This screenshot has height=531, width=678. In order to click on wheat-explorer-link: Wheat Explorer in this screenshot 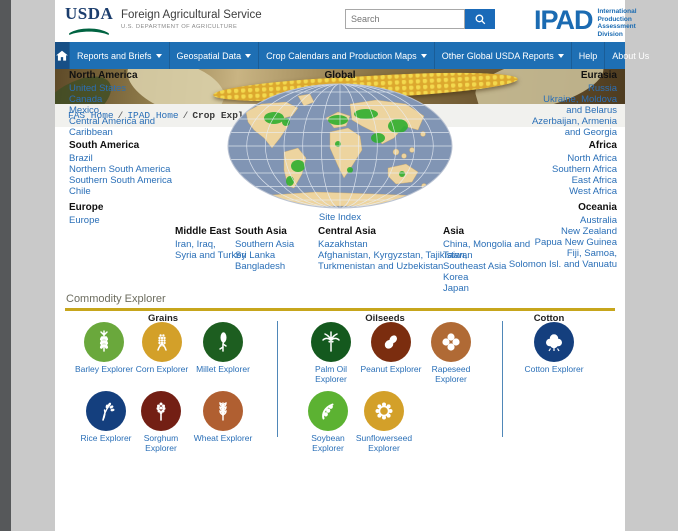, I will do `click(223, 417)`.